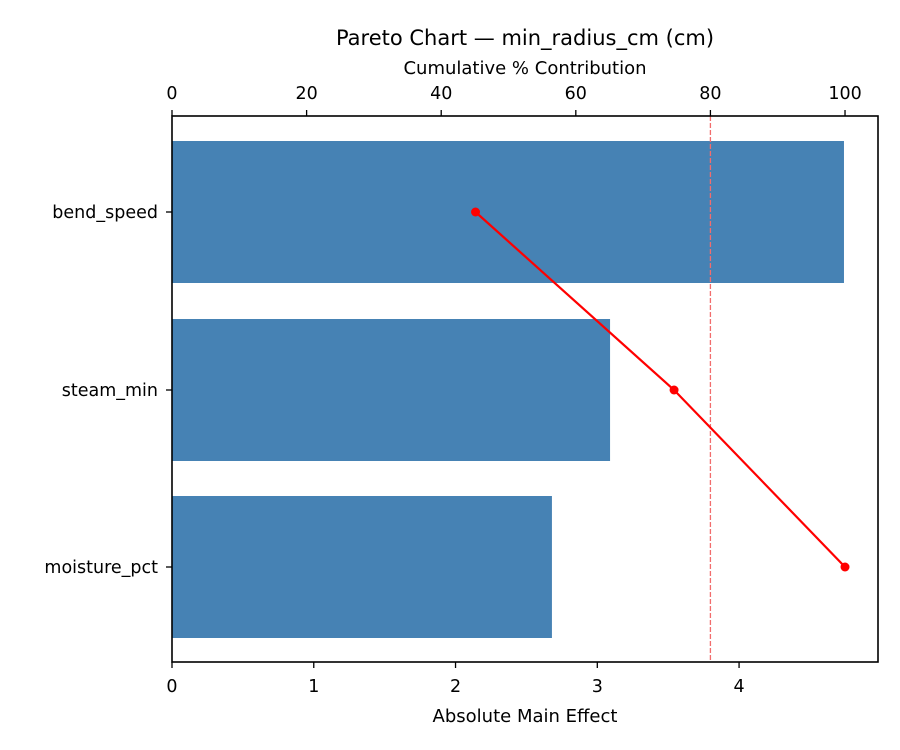 This screenshot has height=750, width=900. Describe the element at coordinates (171, 687) in the screenshot. I see `x-tick-label: 0` at that location.